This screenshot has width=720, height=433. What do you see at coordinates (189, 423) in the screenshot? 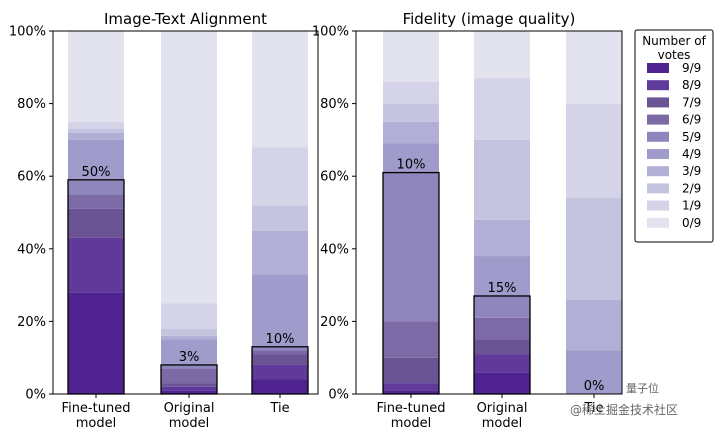
I see `x-tick-label-1-2-2: model` at bounding box center [189, 423].